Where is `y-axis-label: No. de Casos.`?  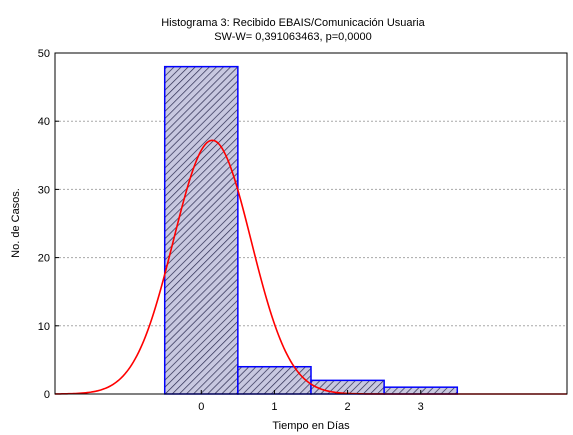
y-axis-label: No. de Casos. is located at coordinates (16, 223).